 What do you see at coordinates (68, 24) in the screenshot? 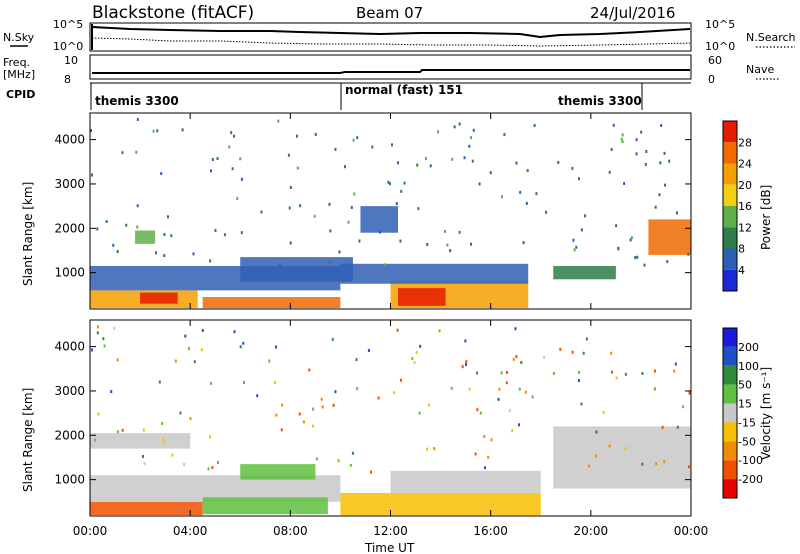
I see `noise-tick-top-left: 10^5` at bounding box center [68, 24].